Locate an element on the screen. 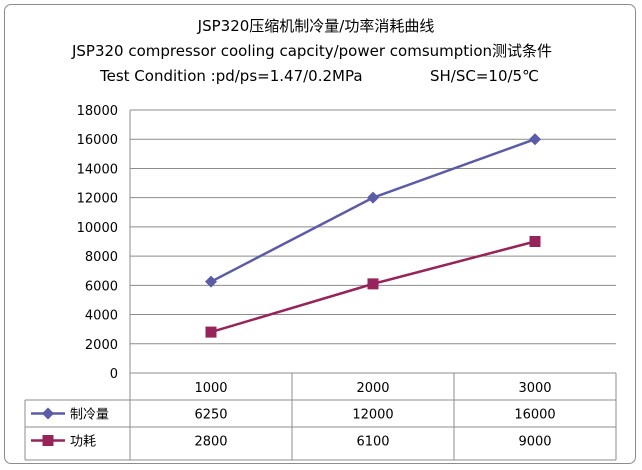 This screenshot has width=642, height=470. y-tick-label: 8000 is located at coordinates (101, 257).